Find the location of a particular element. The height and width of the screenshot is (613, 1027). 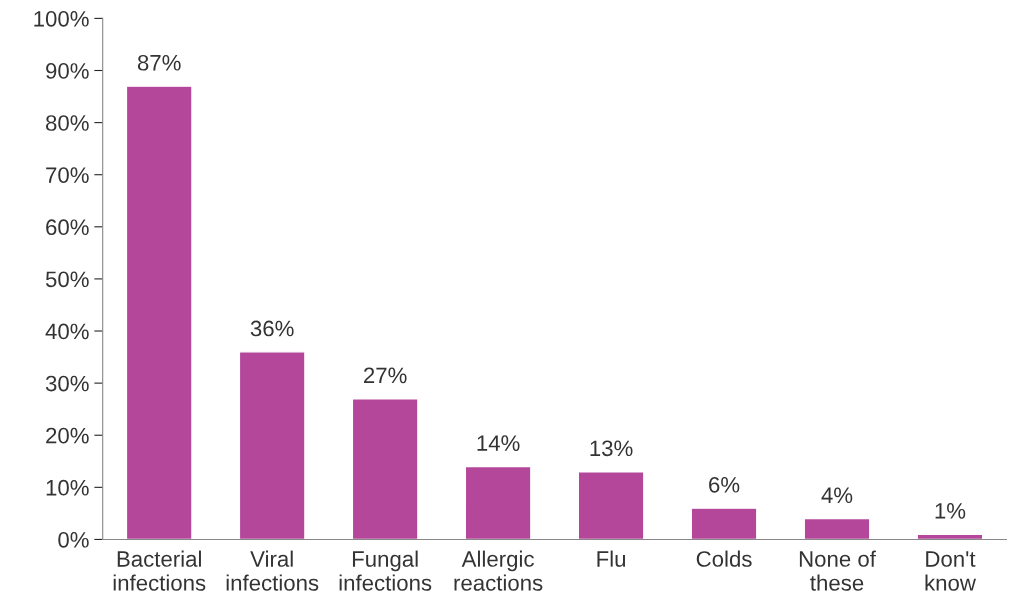

y-tick-label: 90% is located at coordinates (67, 71).